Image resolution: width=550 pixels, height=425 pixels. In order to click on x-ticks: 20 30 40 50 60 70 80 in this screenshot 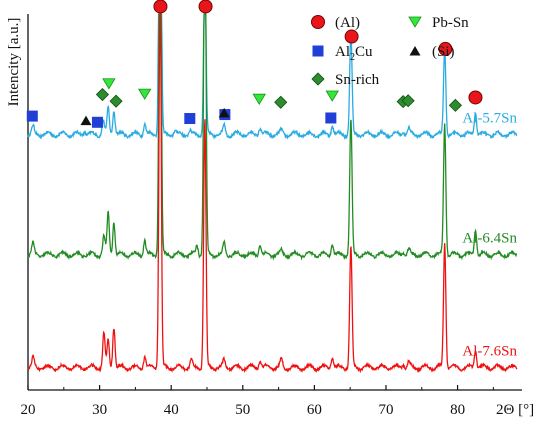, I will do `click(257, 401)`.